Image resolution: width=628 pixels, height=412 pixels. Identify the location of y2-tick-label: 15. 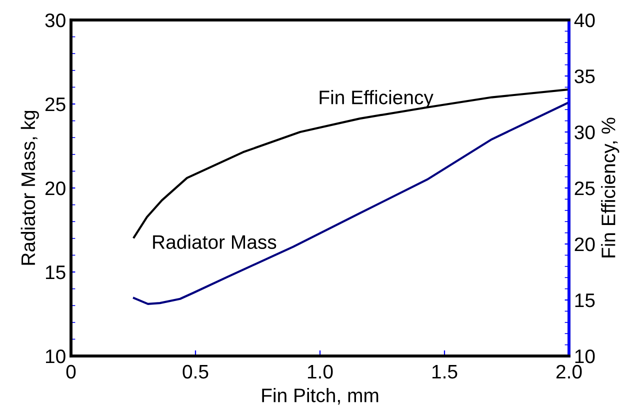
(585, 301).